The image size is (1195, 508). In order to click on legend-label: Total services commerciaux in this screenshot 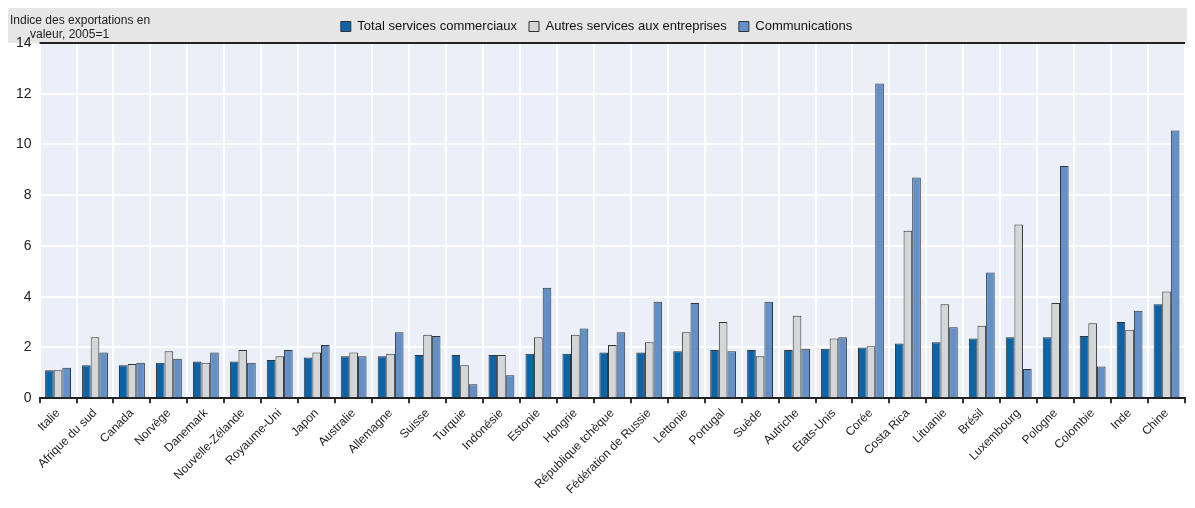, I will do `click(437, 26)`.